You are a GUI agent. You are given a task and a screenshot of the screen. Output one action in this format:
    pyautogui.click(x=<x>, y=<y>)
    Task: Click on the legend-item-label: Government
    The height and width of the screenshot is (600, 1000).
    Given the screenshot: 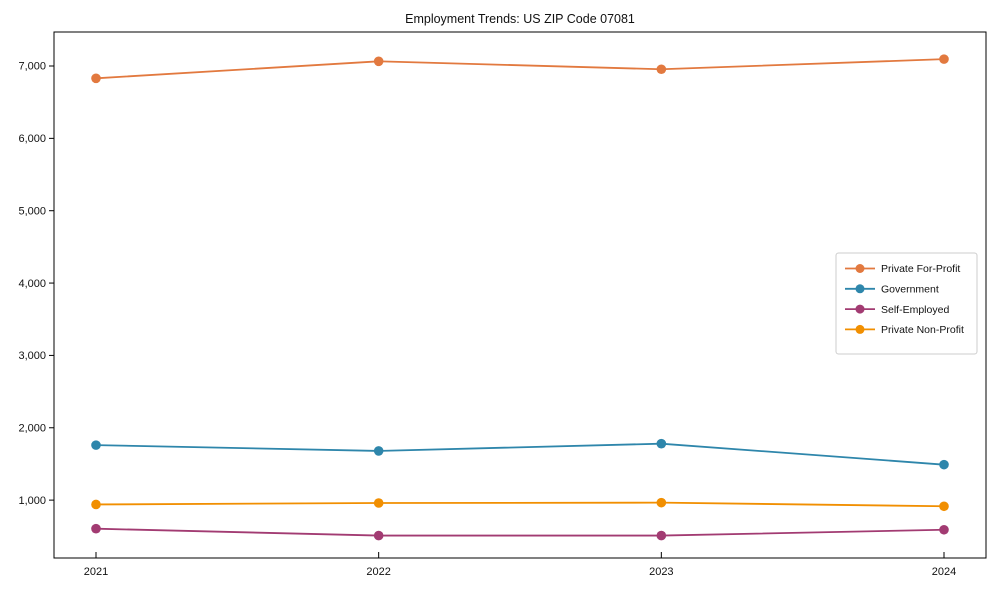 What is the action you would take?
    pyautogui.click(x=910, y=290)
    